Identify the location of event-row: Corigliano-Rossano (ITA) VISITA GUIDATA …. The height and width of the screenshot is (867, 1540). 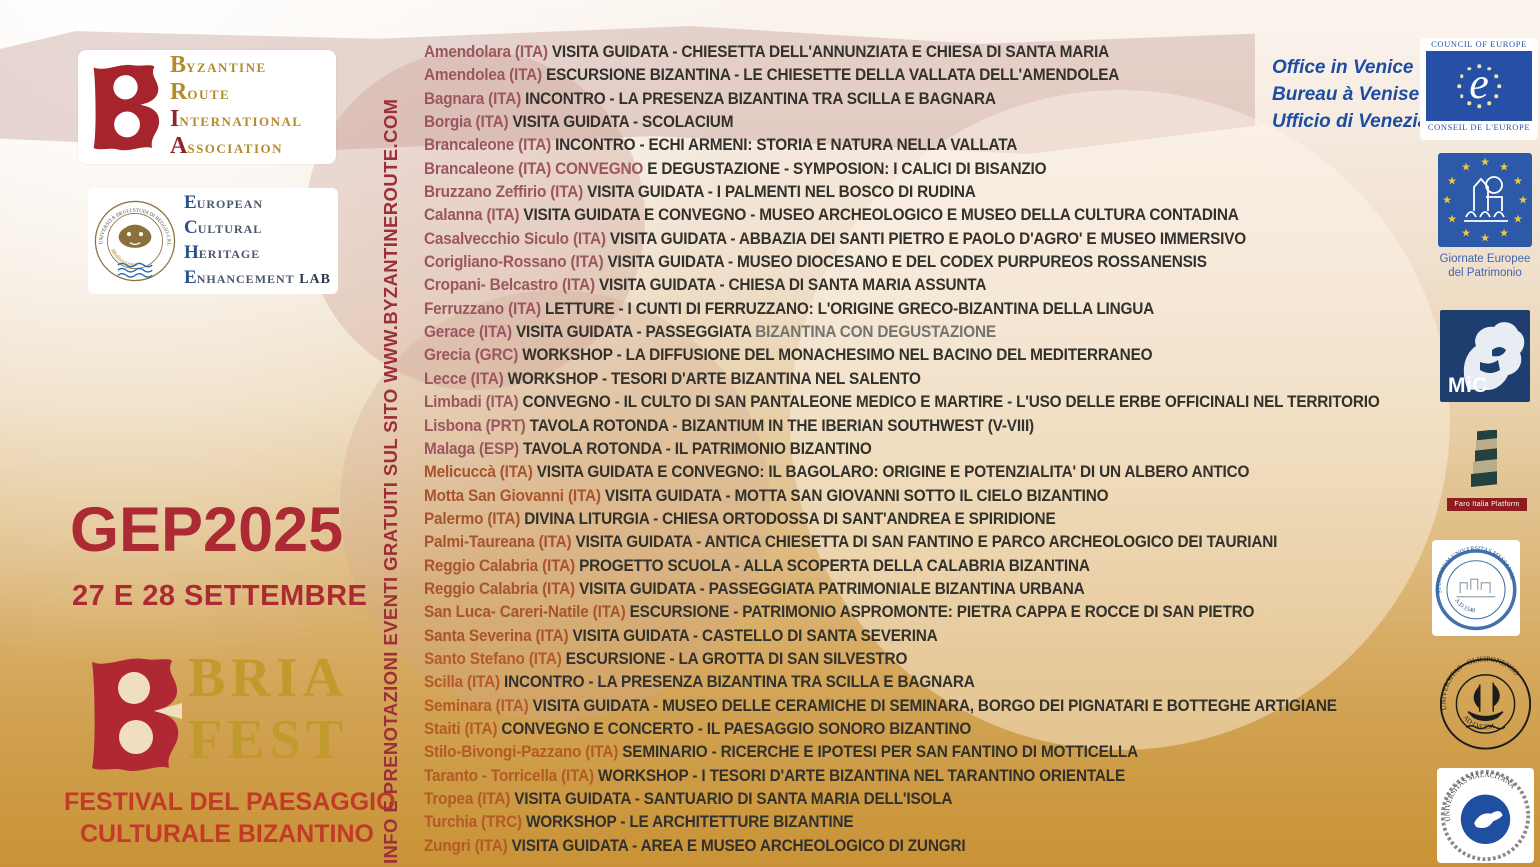
(919, 262).